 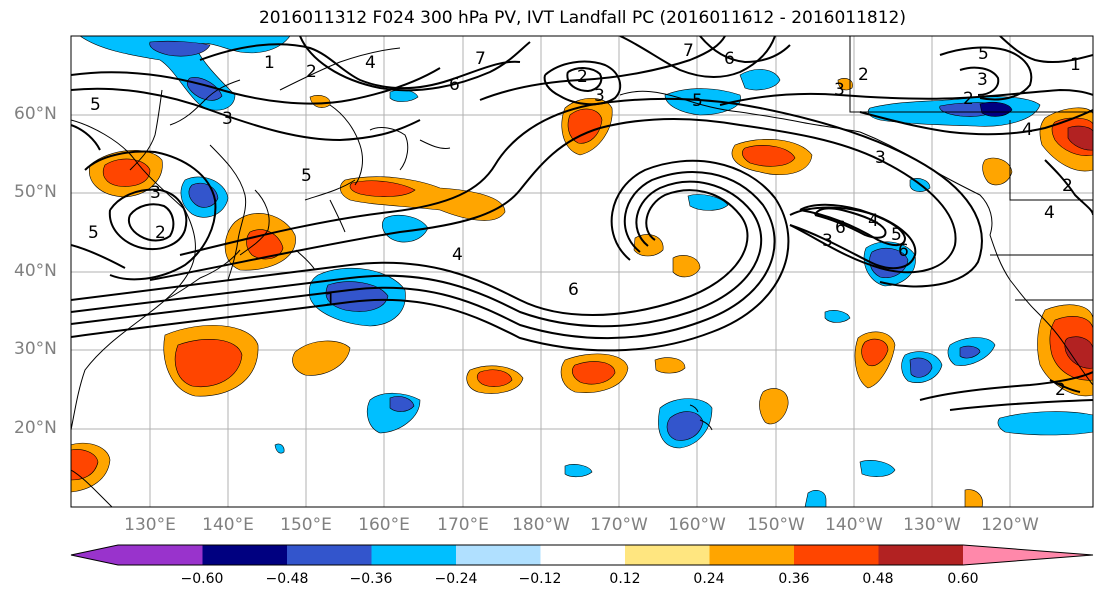 What do you see at coordinates (1028, 555) in the screenshot?
I see `colorbar-extend-max` at bounding box center [1028, 555].